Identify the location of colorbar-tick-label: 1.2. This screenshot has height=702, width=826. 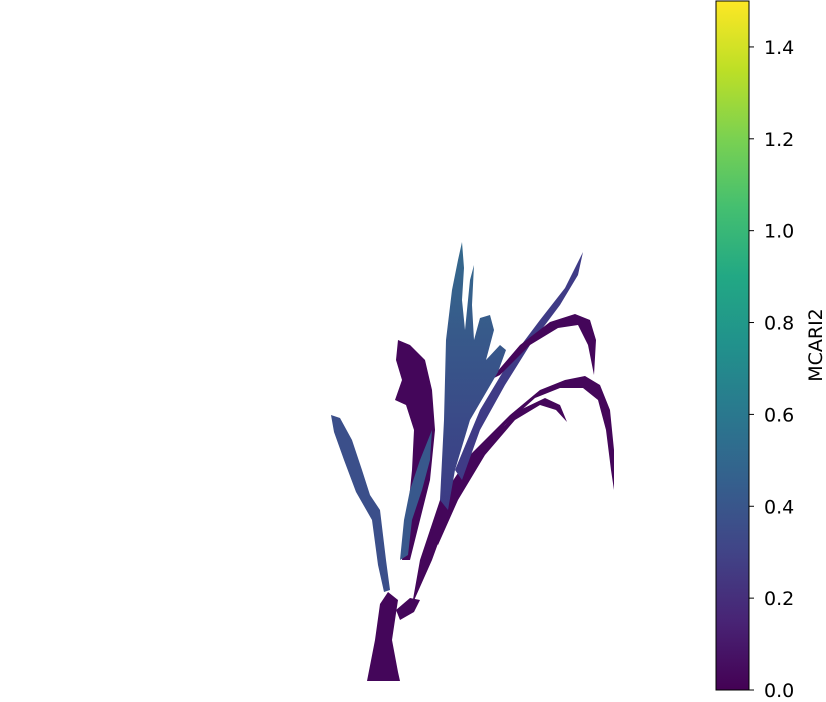
(779, 140).